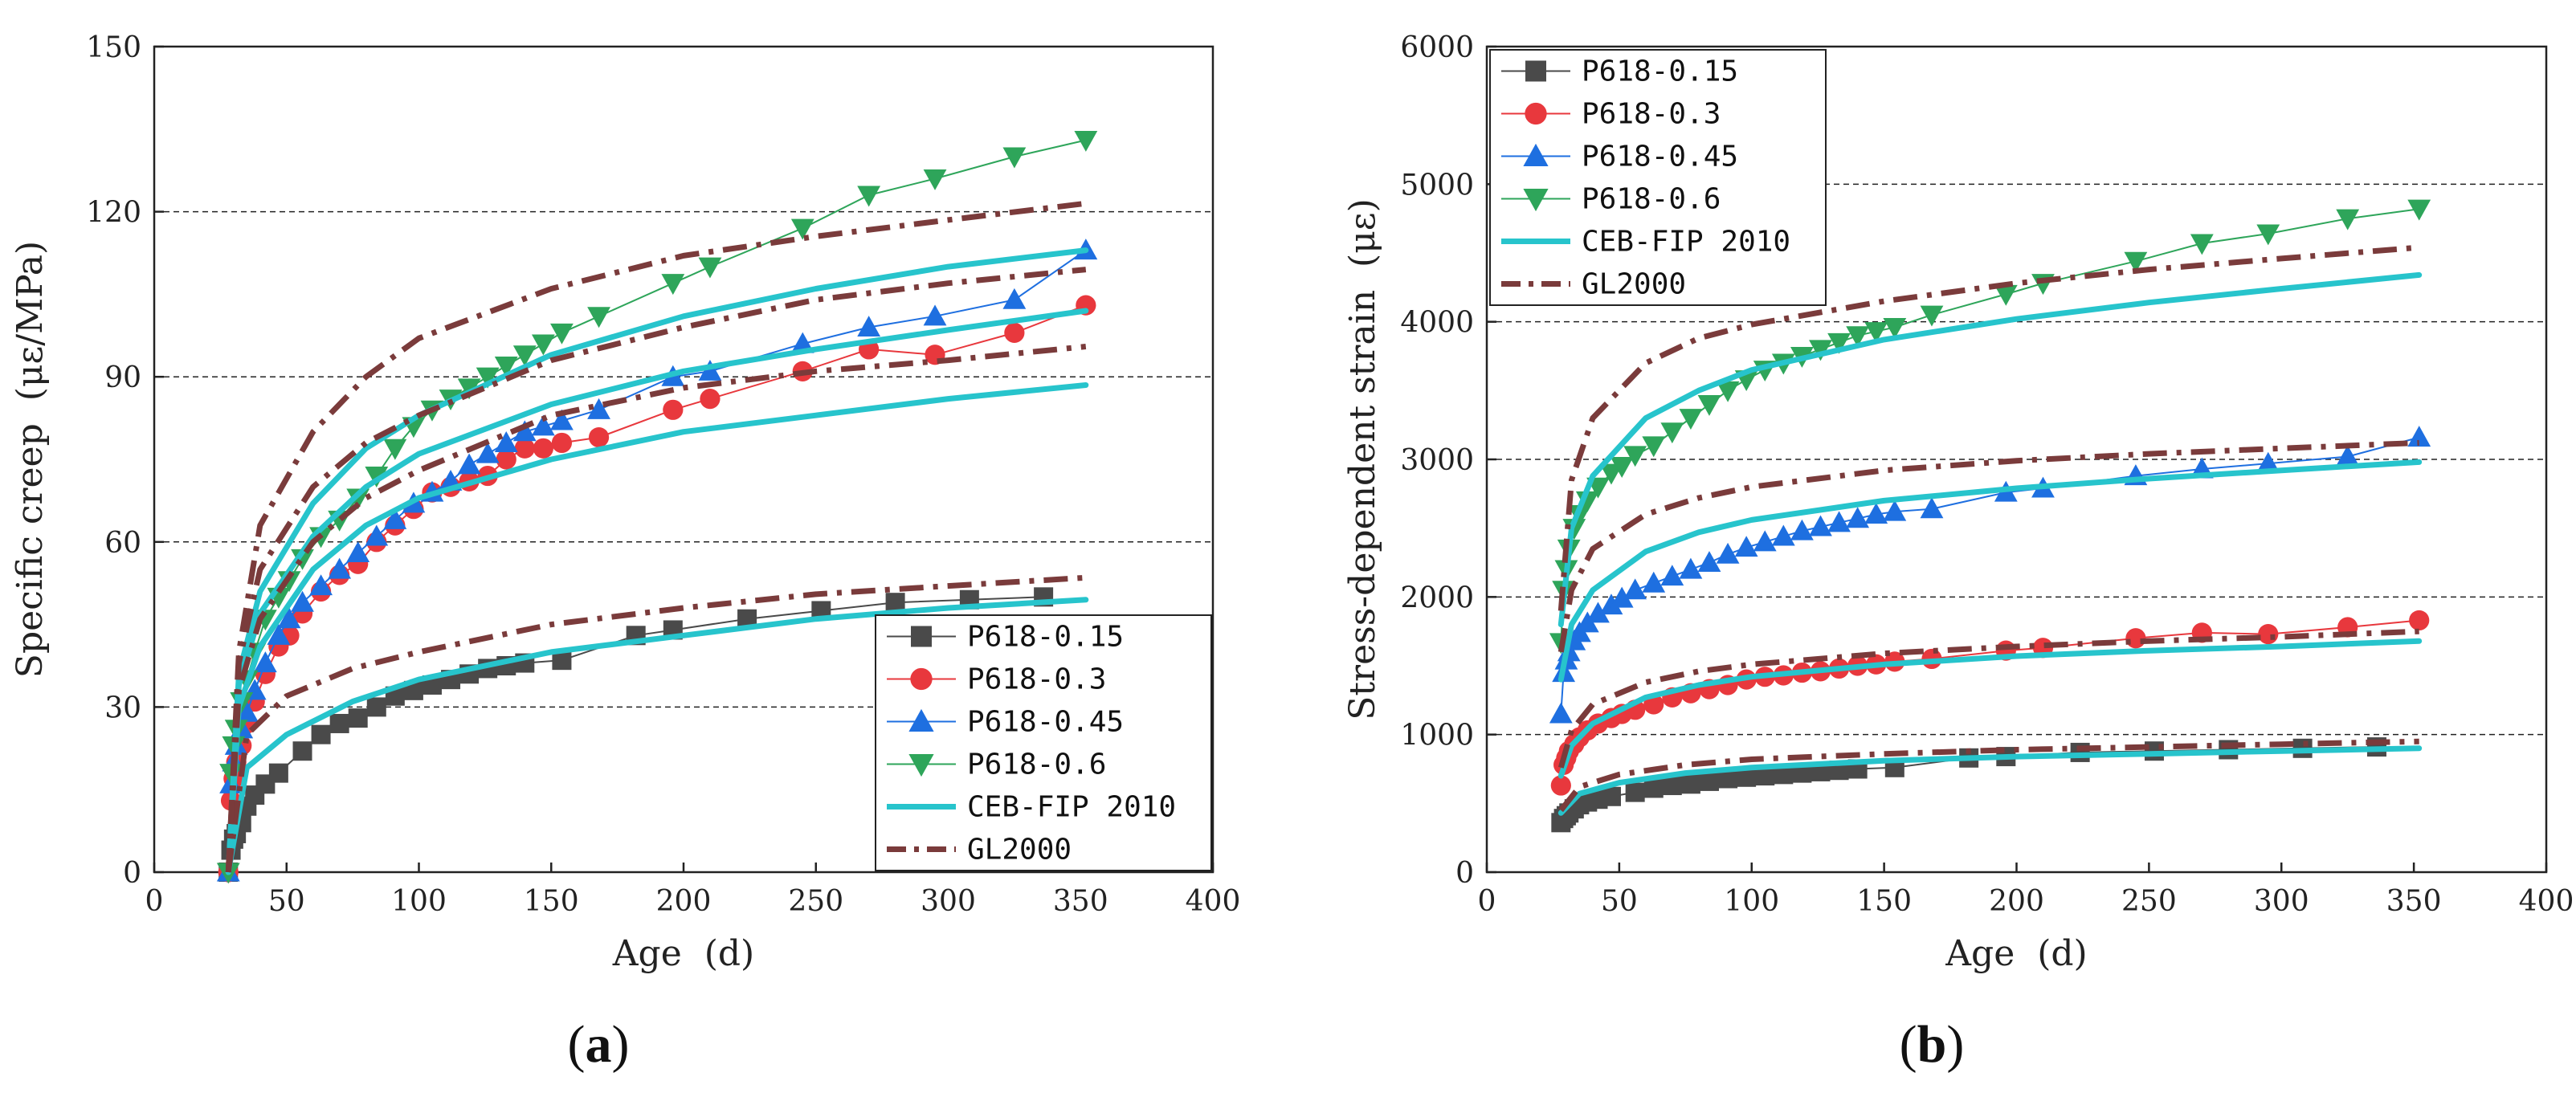 This screenshot has width=2576, height=1093. What do you see at coordinates (122, 708) in the screenshot?
I see `y-tick-label: 30` at bounding box center [122, 708].